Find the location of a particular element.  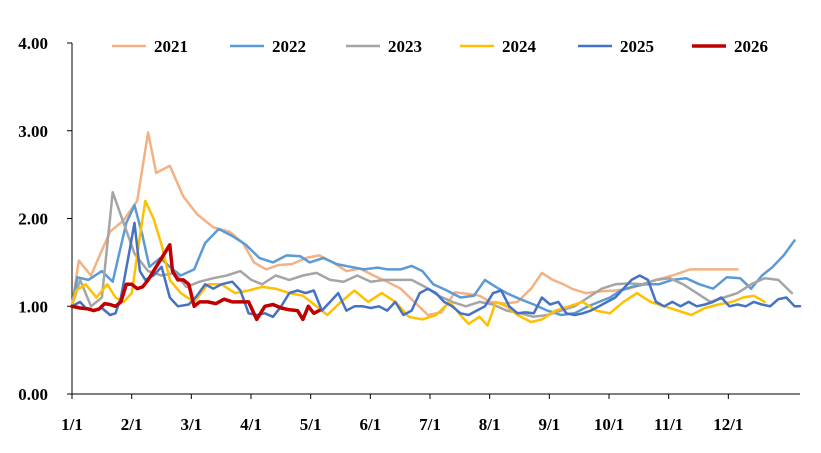

x-tick-label: 2/1 is located at coordinates (132, 424).